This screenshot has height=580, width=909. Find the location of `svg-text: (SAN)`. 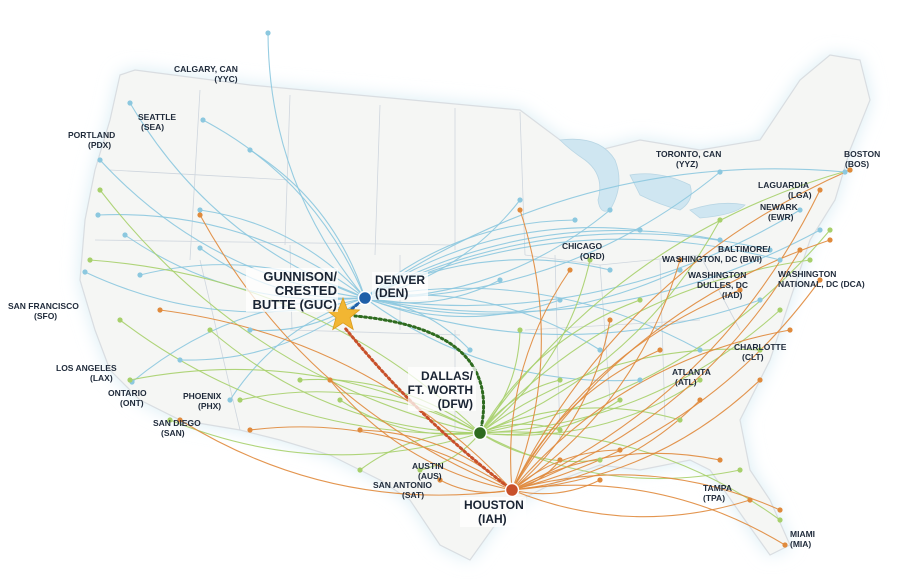

svg-text: (SAN) is located at coordinates (173, 433).